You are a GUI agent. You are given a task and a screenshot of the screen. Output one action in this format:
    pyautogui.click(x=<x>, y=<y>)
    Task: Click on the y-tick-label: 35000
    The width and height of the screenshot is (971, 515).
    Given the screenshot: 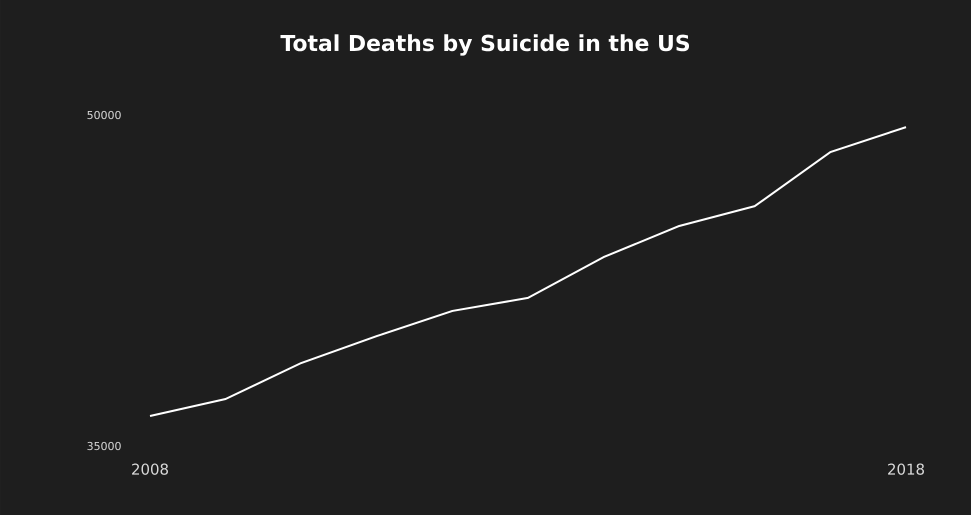 What is the action you would take?
    pyautogui.click(x=104, y=446)
    